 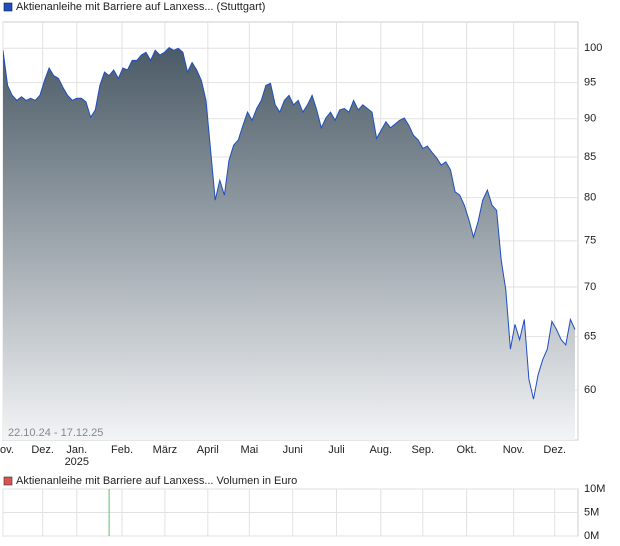 I want to click on x-tick-label: Juni, so click(x=293, y=450).